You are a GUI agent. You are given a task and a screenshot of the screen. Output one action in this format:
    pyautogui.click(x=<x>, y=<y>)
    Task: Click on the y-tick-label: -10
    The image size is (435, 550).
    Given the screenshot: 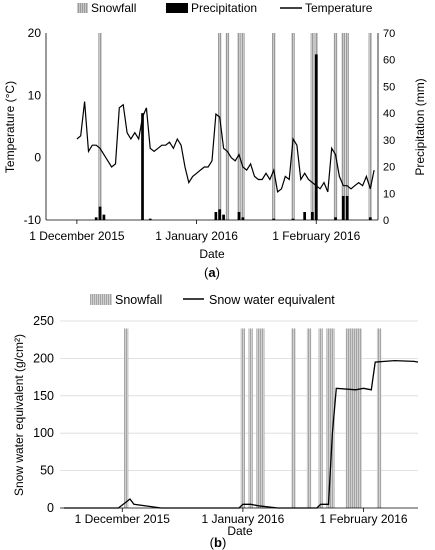 What is the action you would take?
    pyautogui.click(x=33, y=220)
    